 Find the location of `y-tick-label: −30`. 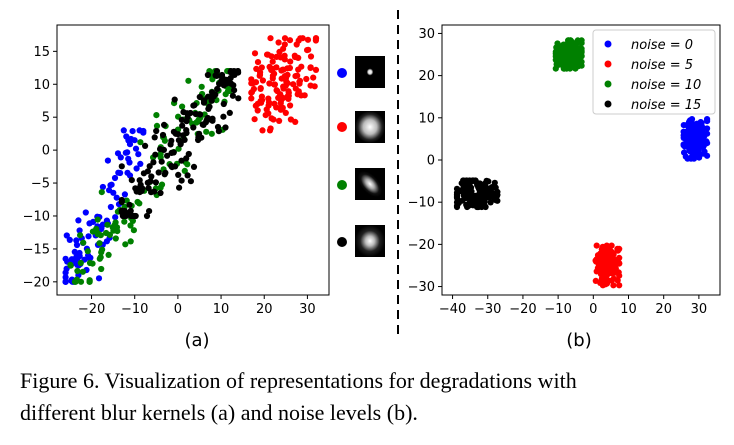

y-tick-label: −30 is located at coordinates (421, 287).